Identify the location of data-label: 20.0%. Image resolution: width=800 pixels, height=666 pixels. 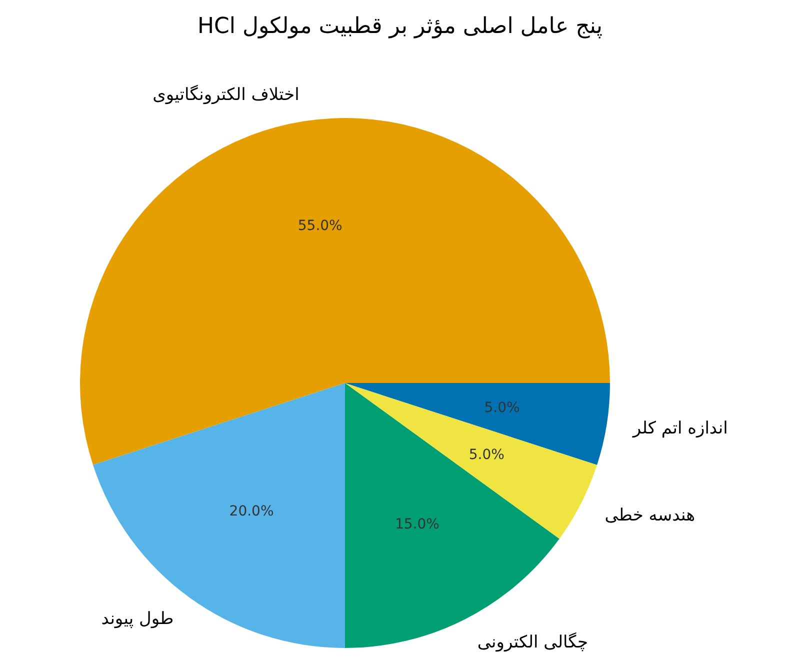
(251, 512).